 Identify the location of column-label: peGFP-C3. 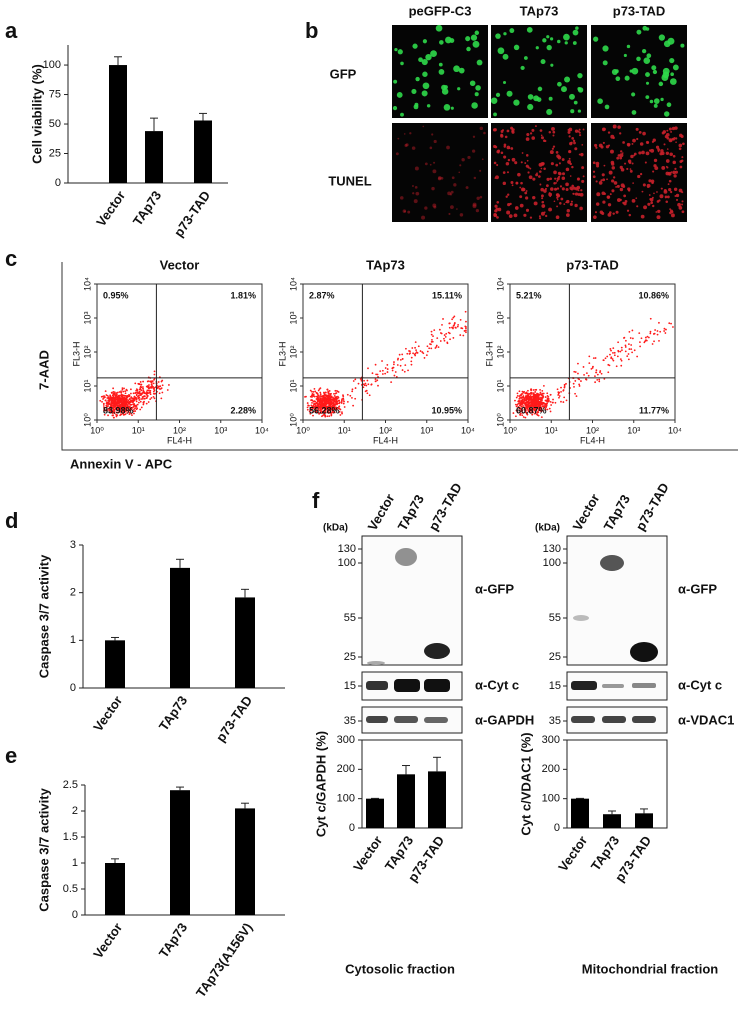
(440, 10).